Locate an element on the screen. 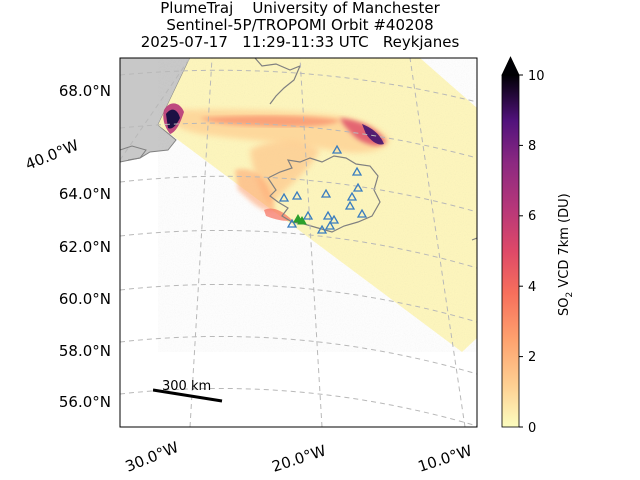 This screenshot has height=480, width=640. colorbar-tick: 6 is located at coordinates (532, 216).